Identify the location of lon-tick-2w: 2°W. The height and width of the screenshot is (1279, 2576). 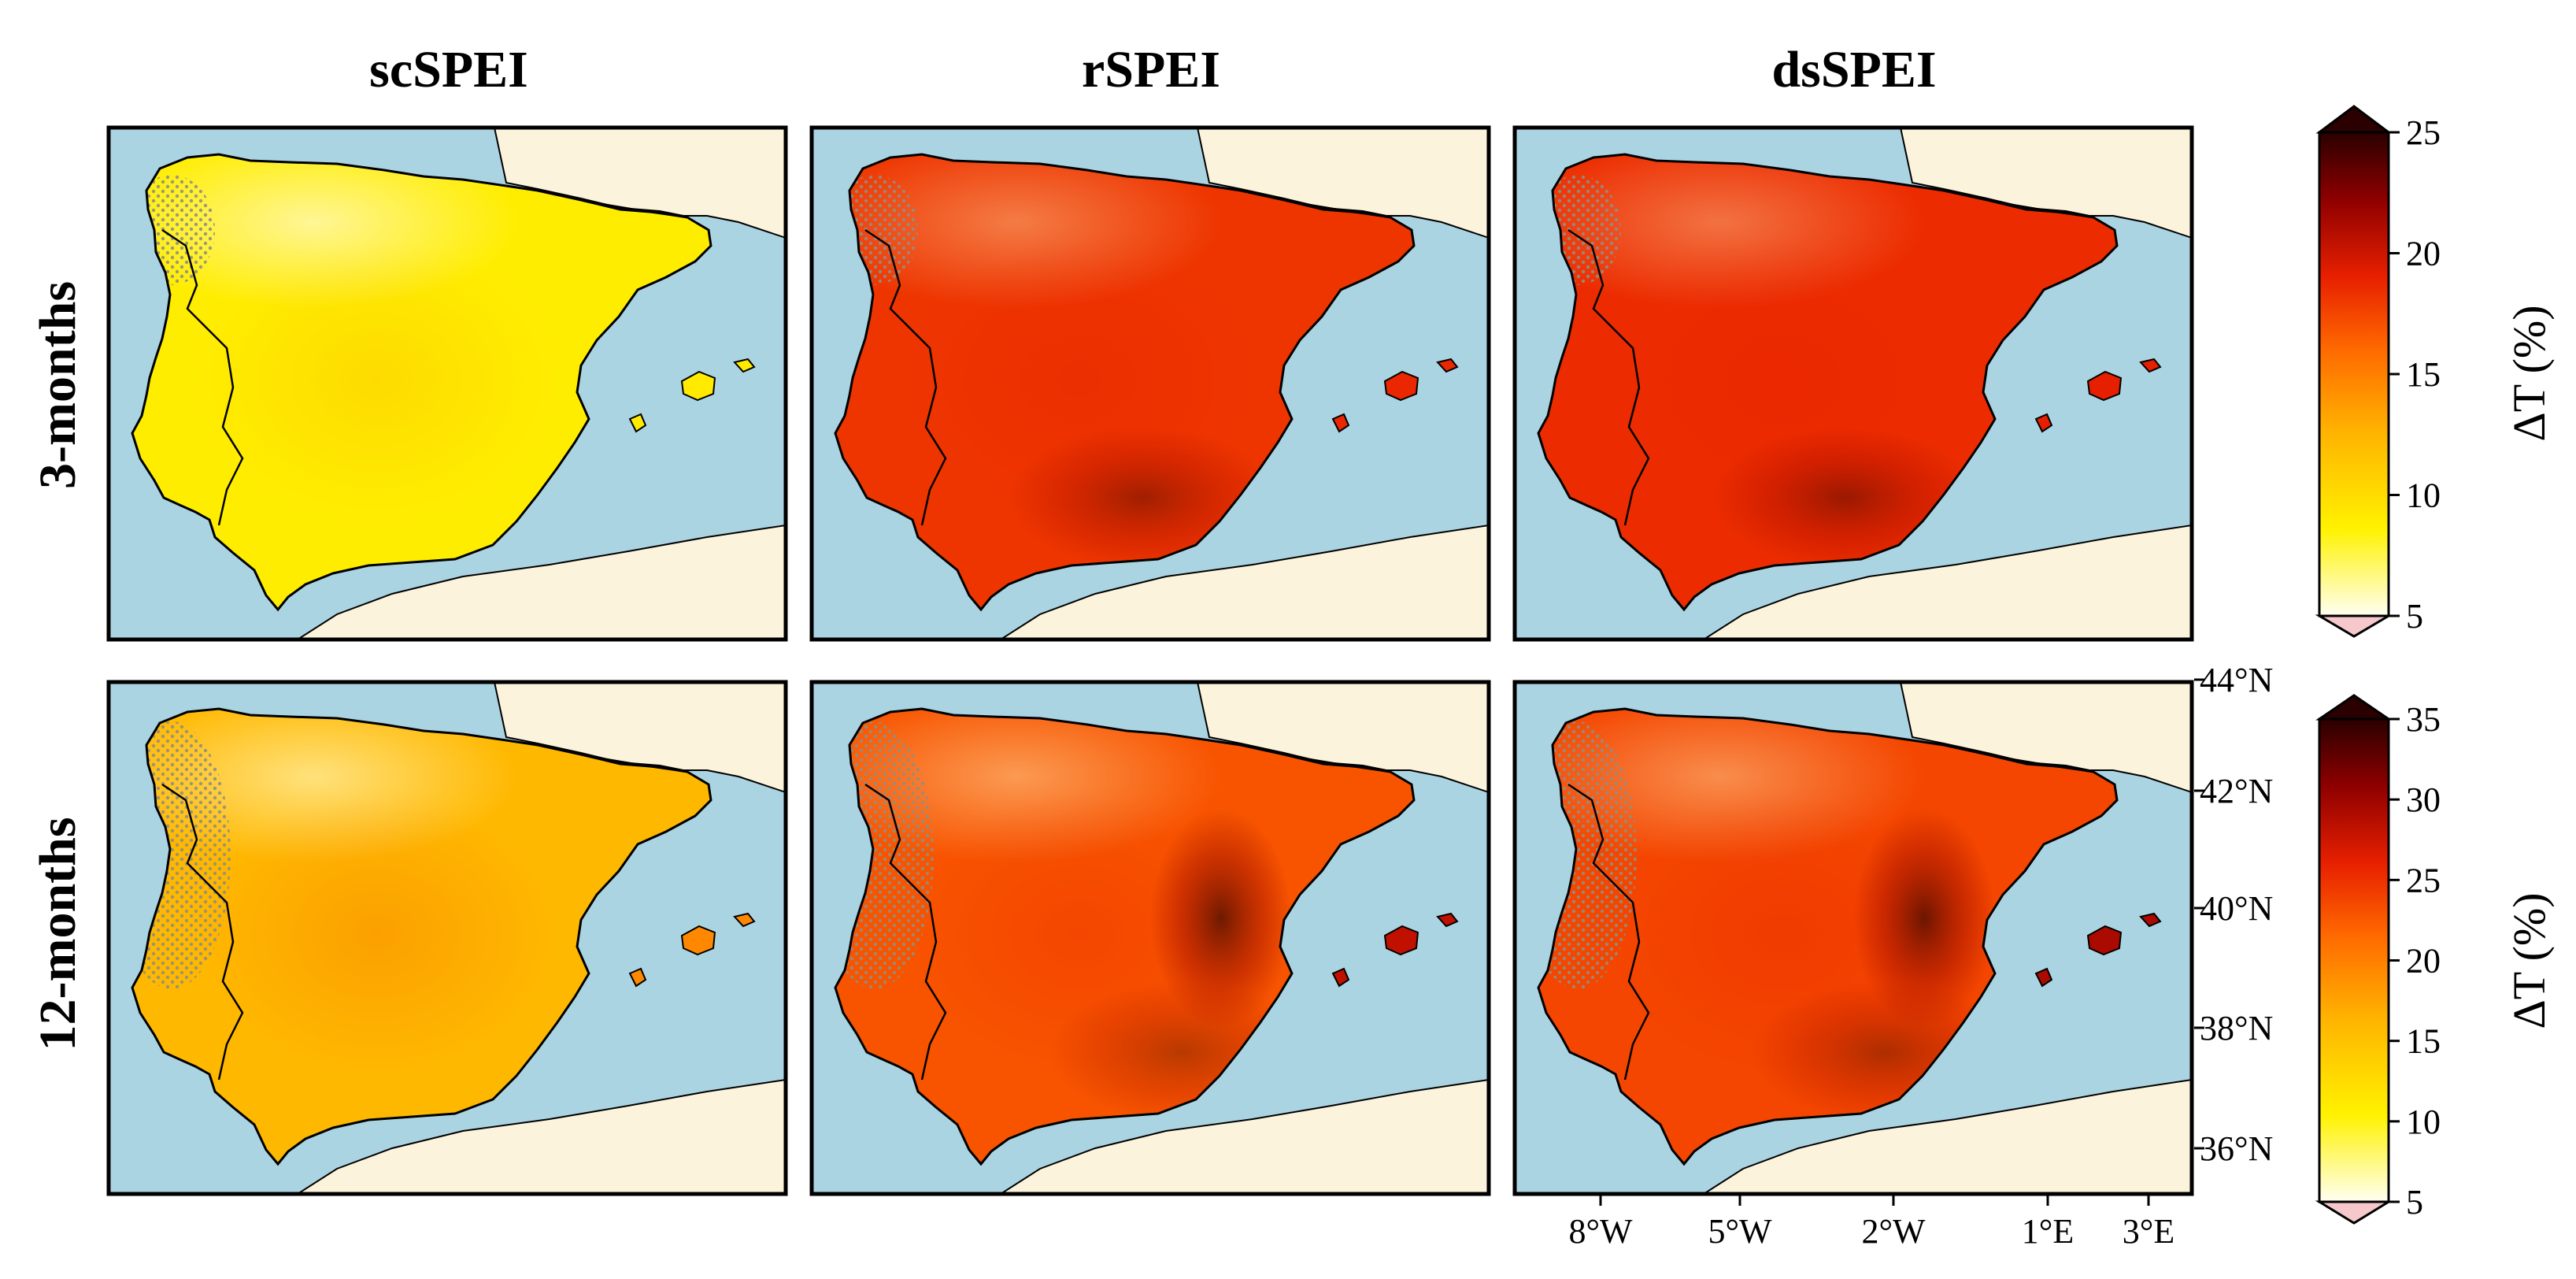
(1893, 1231).